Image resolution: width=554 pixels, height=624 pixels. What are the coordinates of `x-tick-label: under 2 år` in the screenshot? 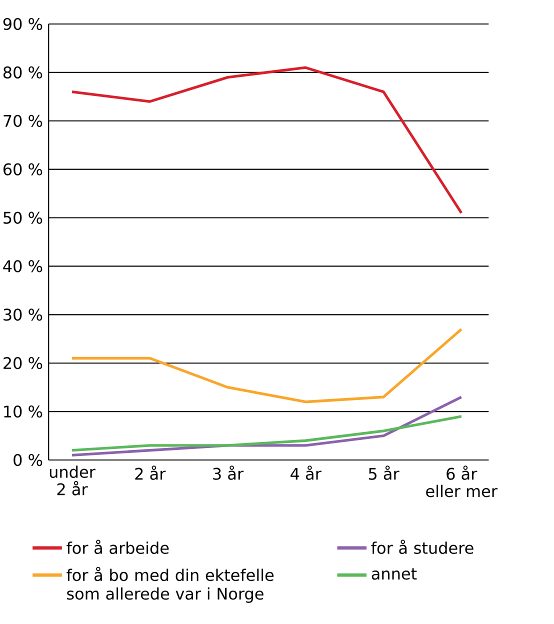 It's located at (73, 481).